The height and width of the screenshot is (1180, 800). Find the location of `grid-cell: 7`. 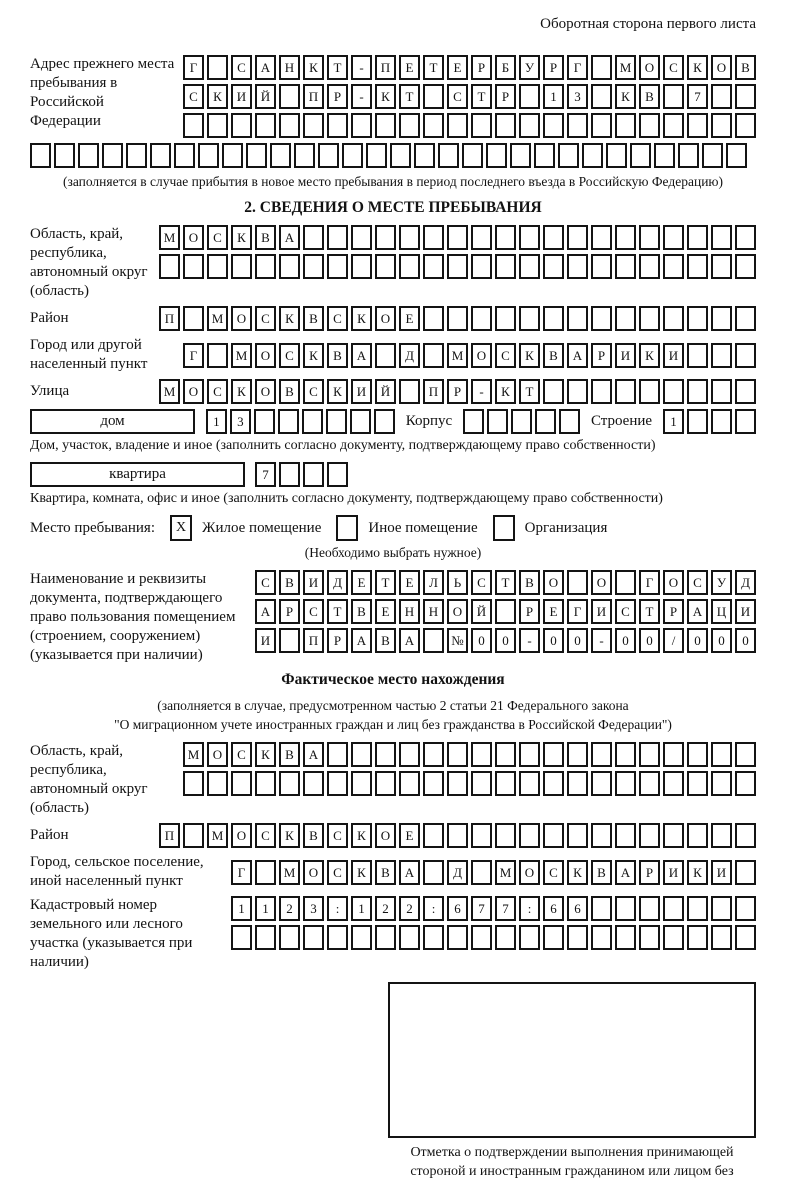

grid-cell: 7 is located at coordinates (265, 474).